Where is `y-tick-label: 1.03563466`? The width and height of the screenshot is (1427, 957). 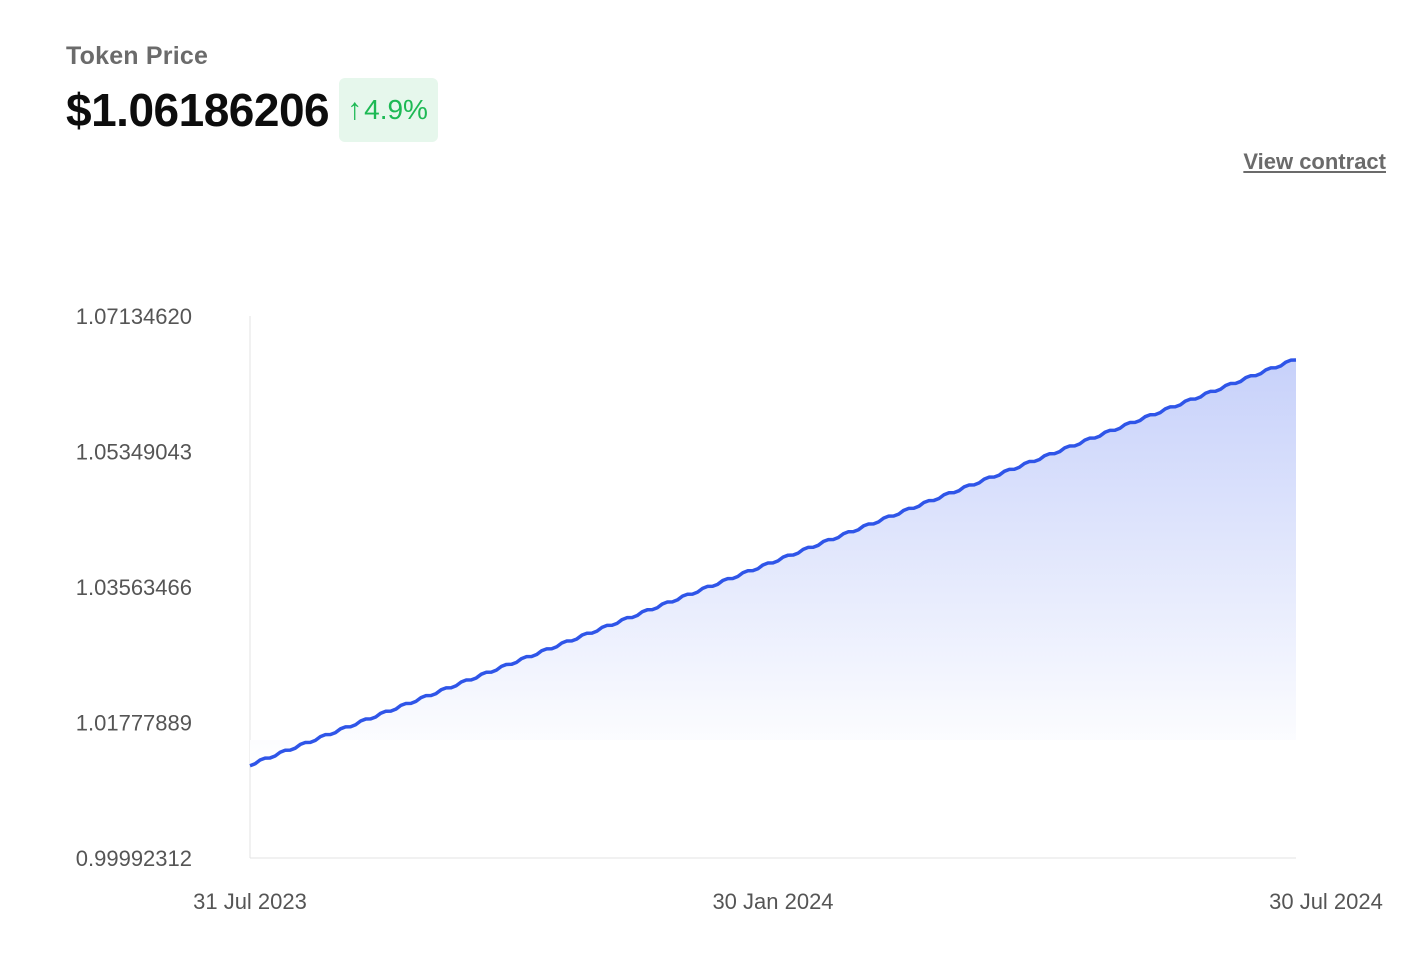 y-tick-label: 1.03563466 is located at coordinates (134, 587).